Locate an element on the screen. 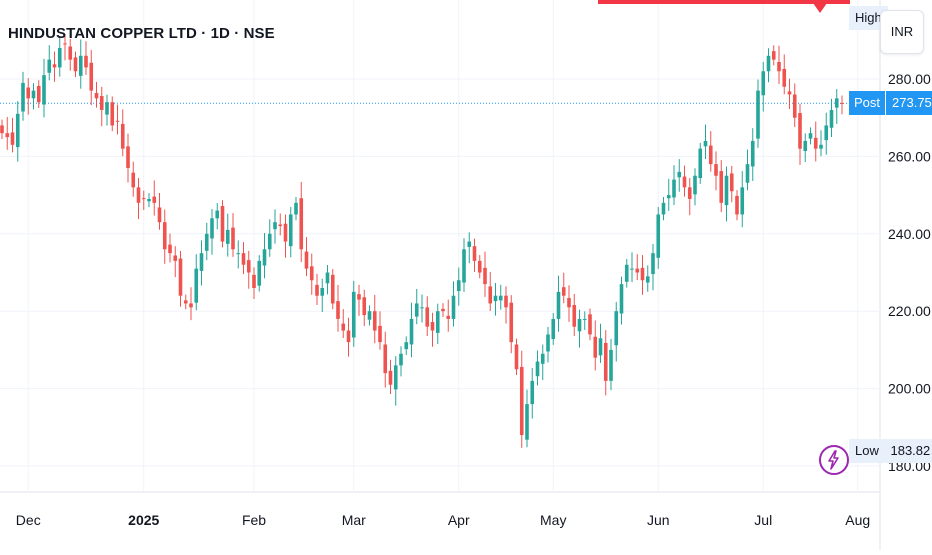 This screenshot has width=932, height=555. x-tick-label: Jun is located at coordinates (658, 520).